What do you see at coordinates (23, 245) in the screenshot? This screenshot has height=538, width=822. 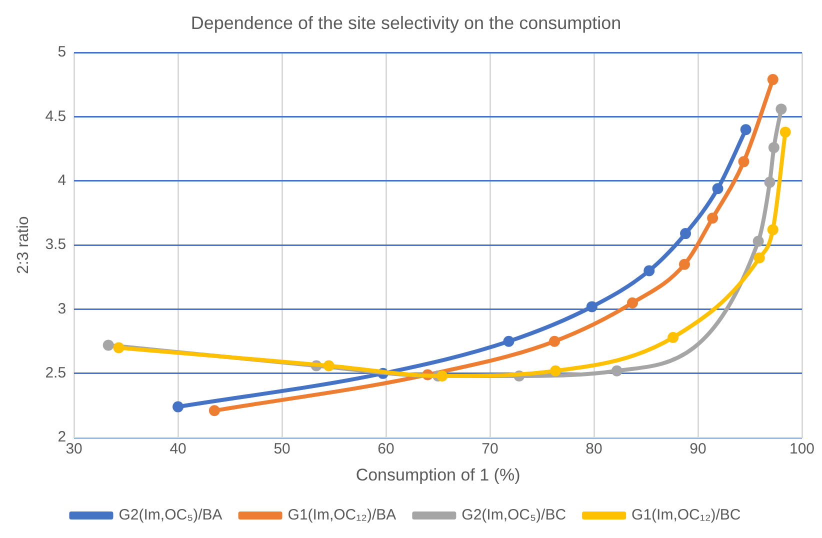 I see `y-axis-title: 2:3 ratio` at bounding box center [23, 245].